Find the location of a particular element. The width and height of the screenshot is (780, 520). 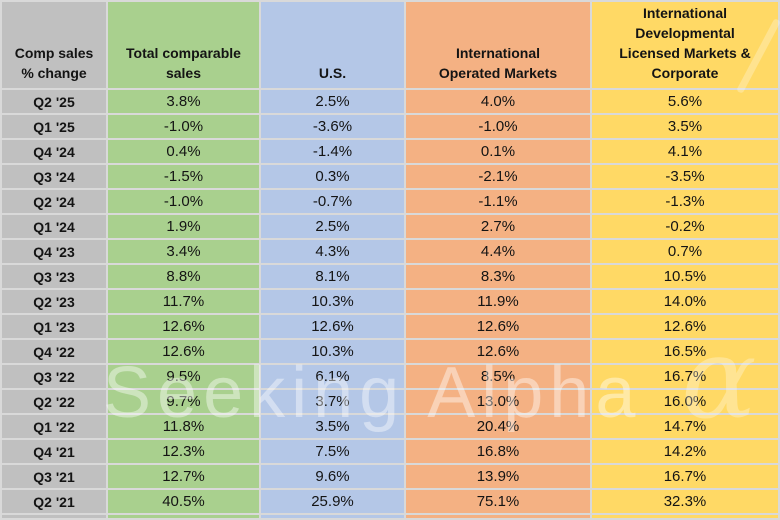

row-label-cell: Q1 '23 is located at coordinates (54, 326).